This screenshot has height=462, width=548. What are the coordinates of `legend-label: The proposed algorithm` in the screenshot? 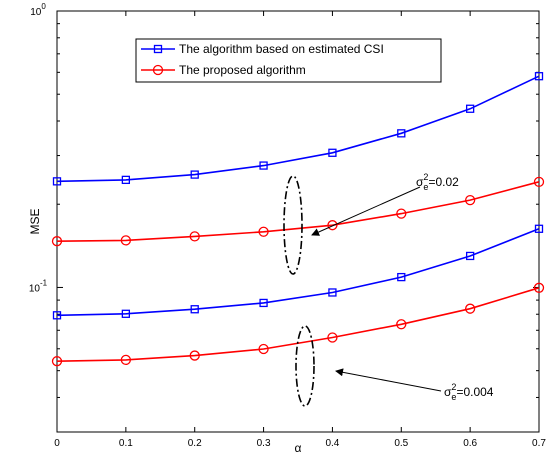 It's located at (242, 70).